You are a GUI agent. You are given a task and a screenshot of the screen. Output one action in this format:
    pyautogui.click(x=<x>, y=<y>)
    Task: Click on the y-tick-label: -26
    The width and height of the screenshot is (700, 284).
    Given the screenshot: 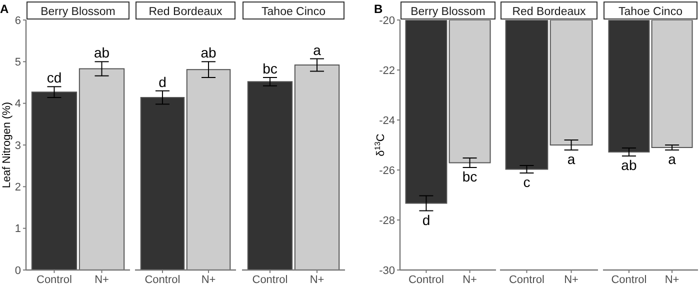 What is the action you would take?
    pyautogui.click(x=387, y=170)
    